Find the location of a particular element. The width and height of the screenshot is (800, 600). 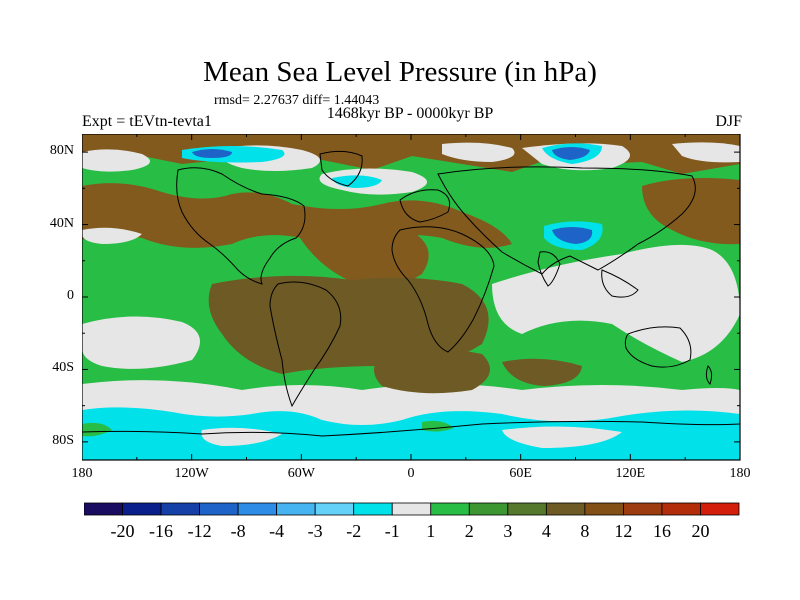

field-indian-white is located at coordinates (616, 303).